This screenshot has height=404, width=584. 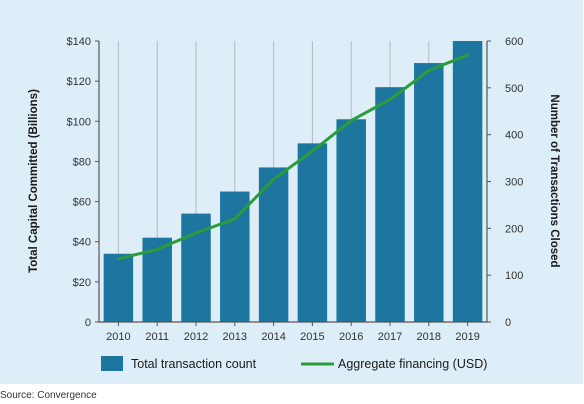 What do you see at coordinates (467, 337) in the screenshot?
I see `x-tick-label: 2019` at bounding box center [467, 337].